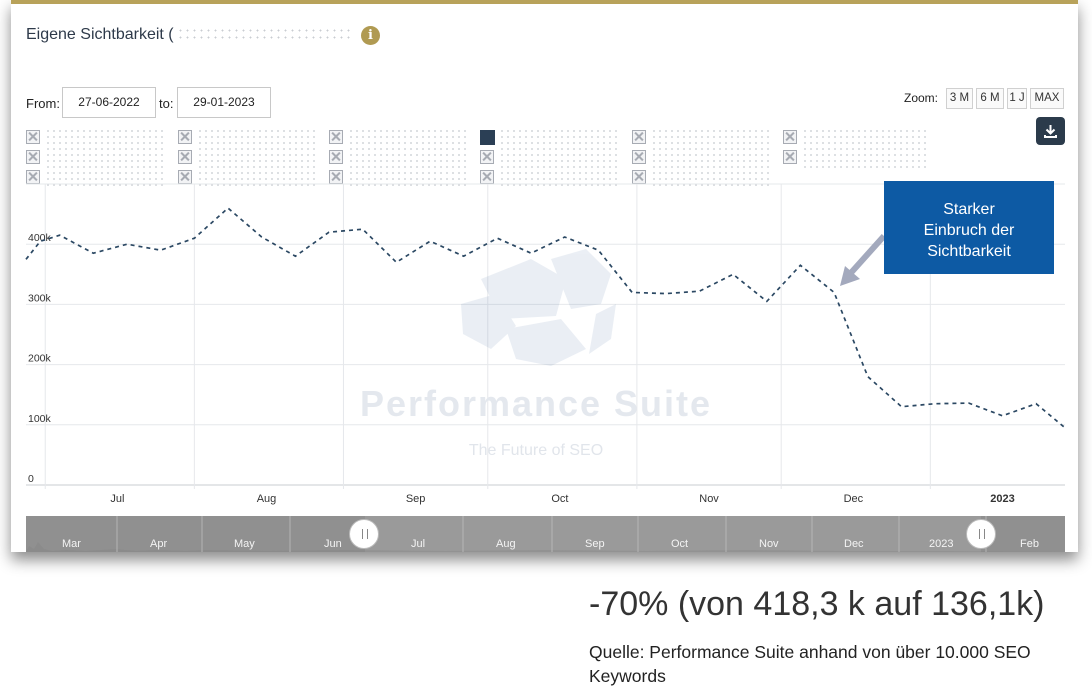 The width and height of the screenshot is (1092, 697). What do you see at coordinates (506, 544) in the screenshot?
I see `navigator-label: Aug` at bounding box center [506, 544].